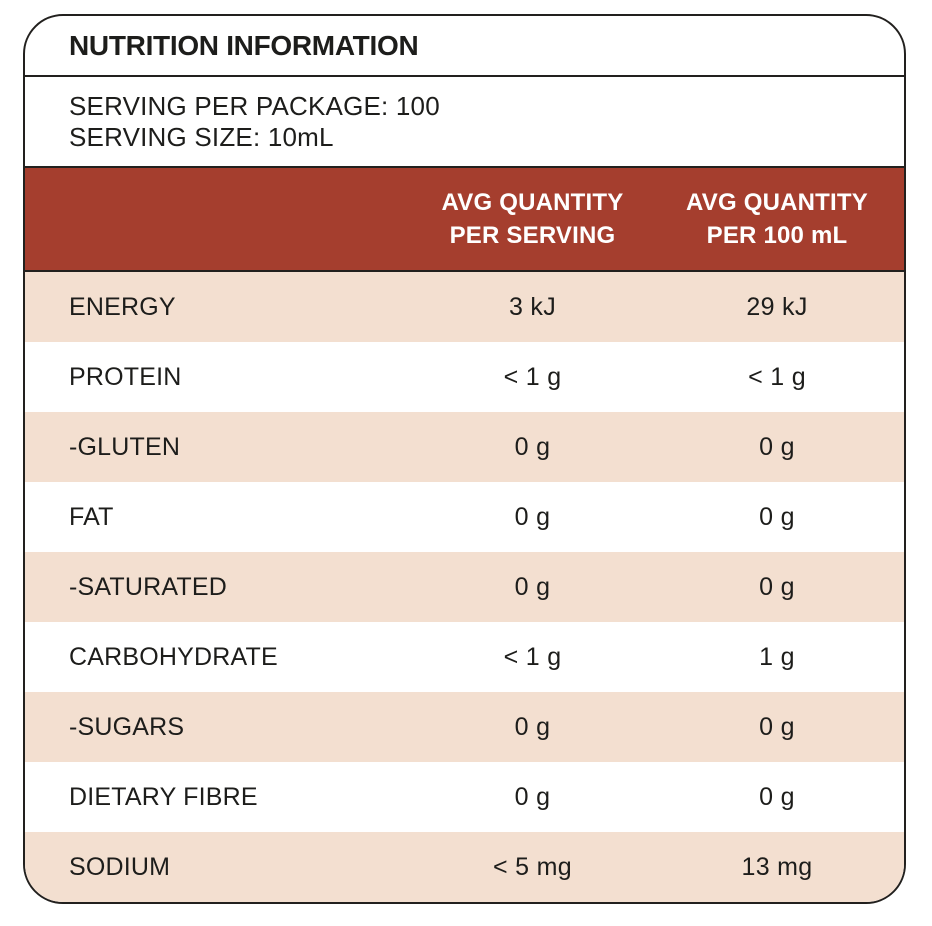 The width and height of the screenshot is (932, 926). I want to click on nutrient-label: ENERGY, so click(122, 306).